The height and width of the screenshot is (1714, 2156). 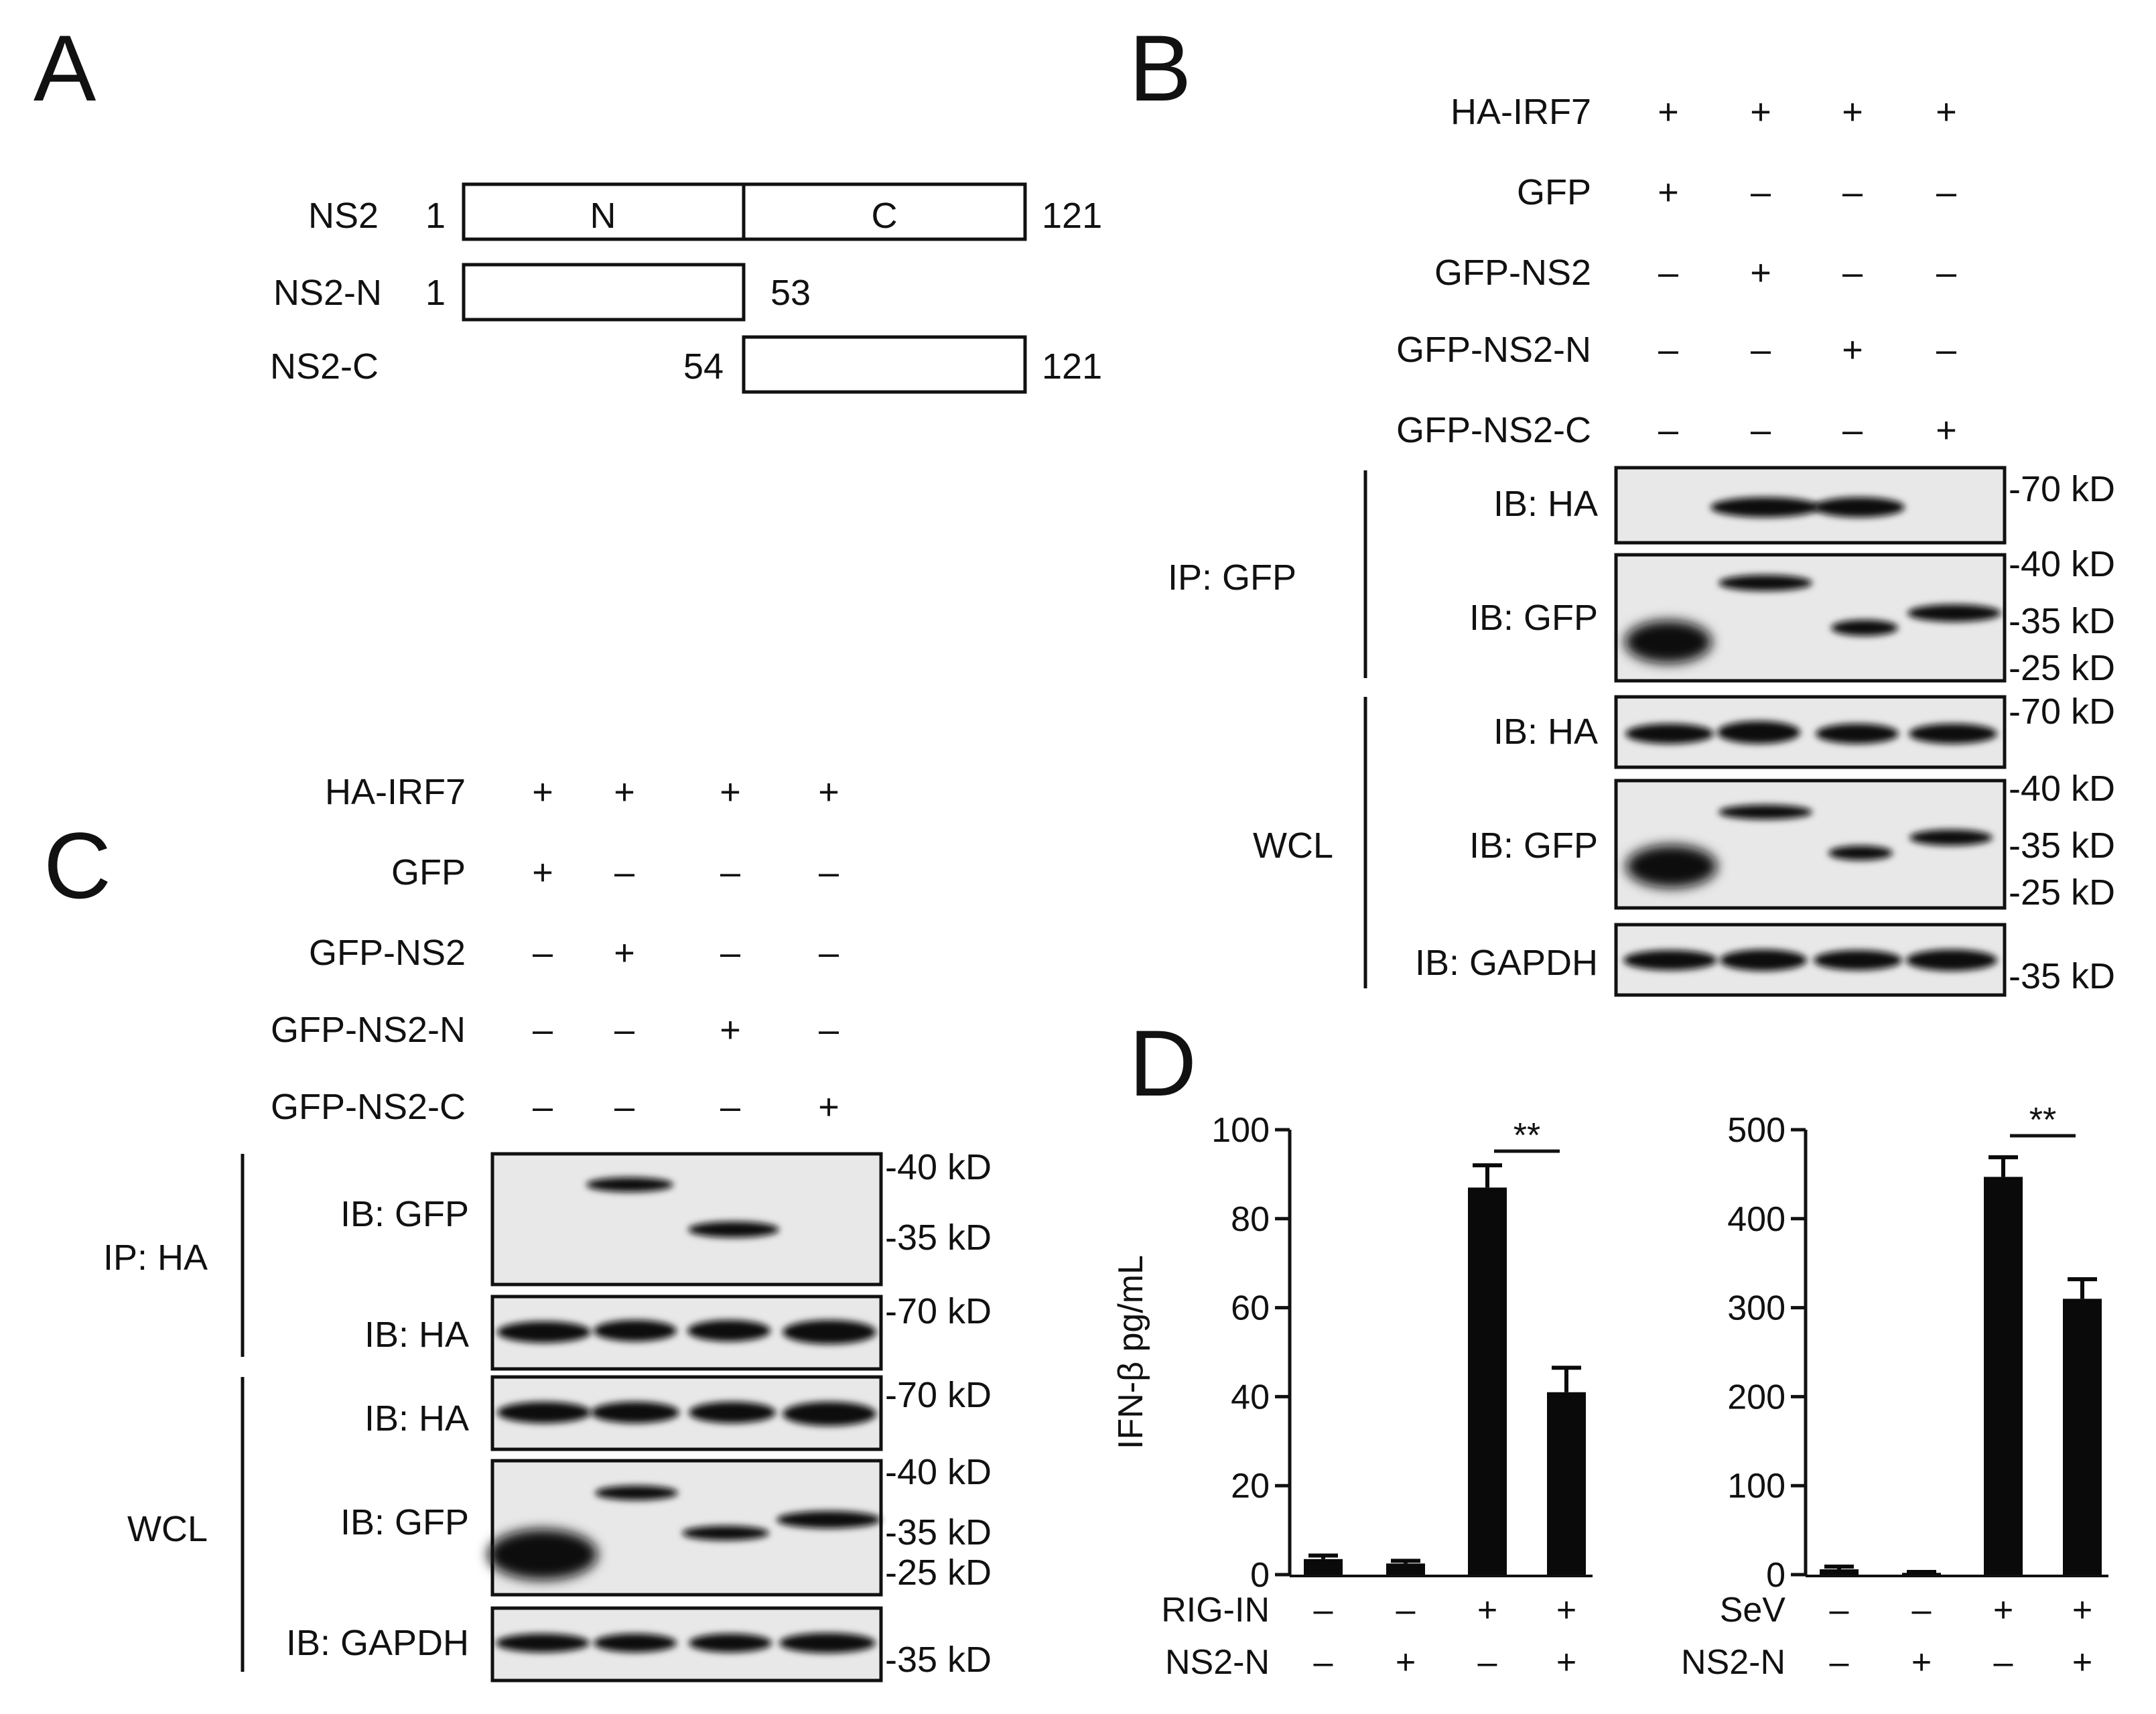 What do you see at coordinates (1757, 1397) in the screenshot?
I see `chart-1-y-tick-label-2: 200` at bounding box center [1757, 1397].